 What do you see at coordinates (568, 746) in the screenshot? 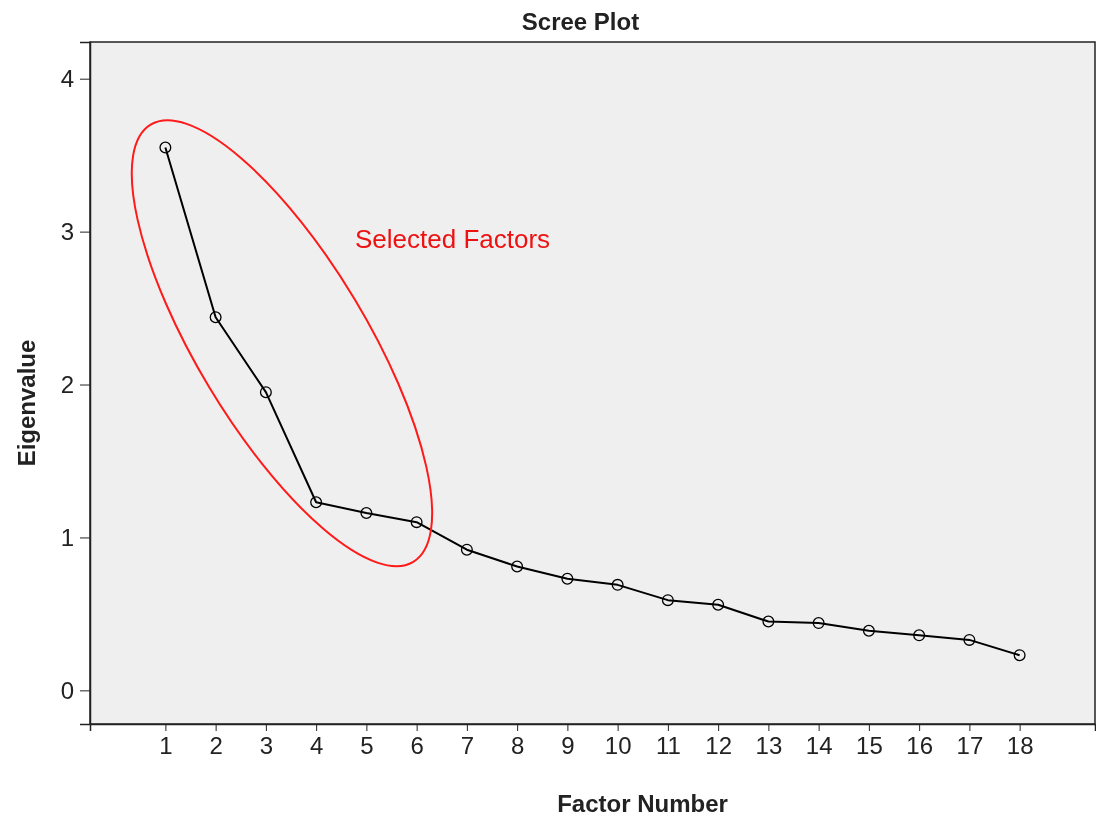
I see `x-tick-label: 9` at bounding box center [568, 746].